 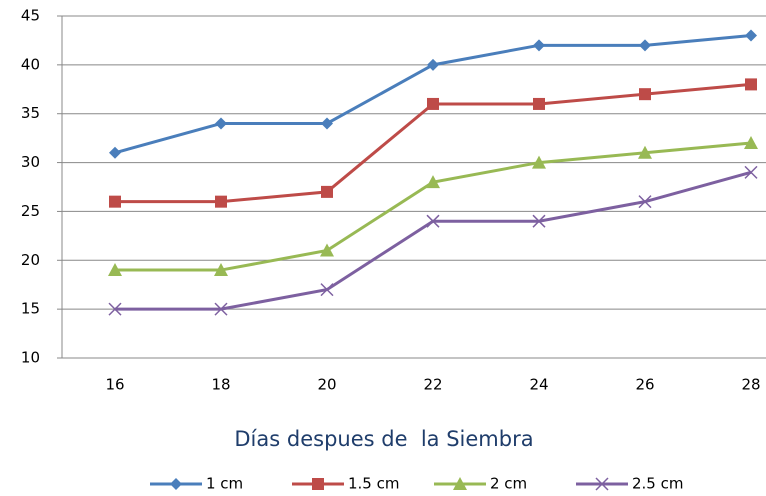 I want to click on y-tick-label: 40, so click(x=30, y=64).